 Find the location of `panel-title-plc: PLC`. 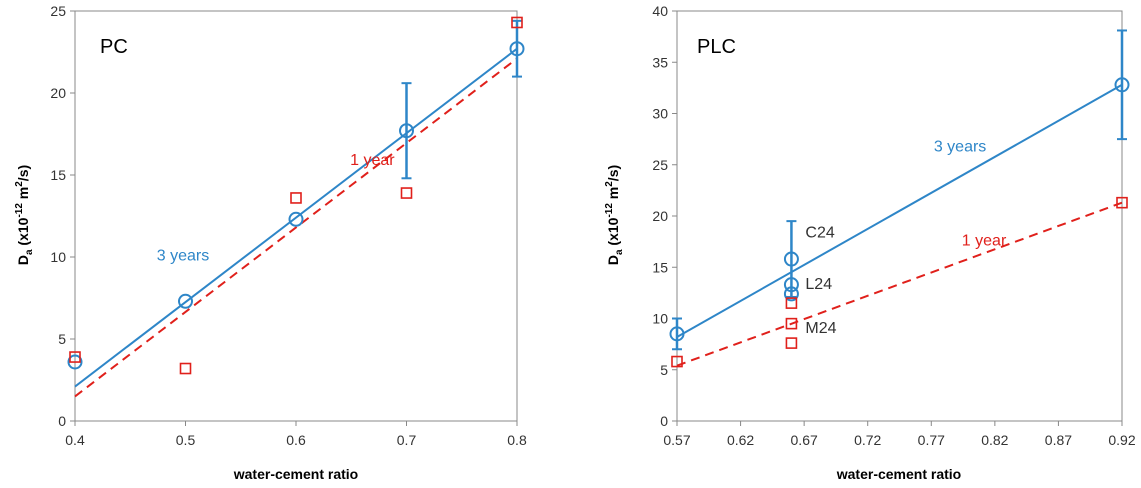

panel-title-plc: PLC is located at coordinates (716, 47).